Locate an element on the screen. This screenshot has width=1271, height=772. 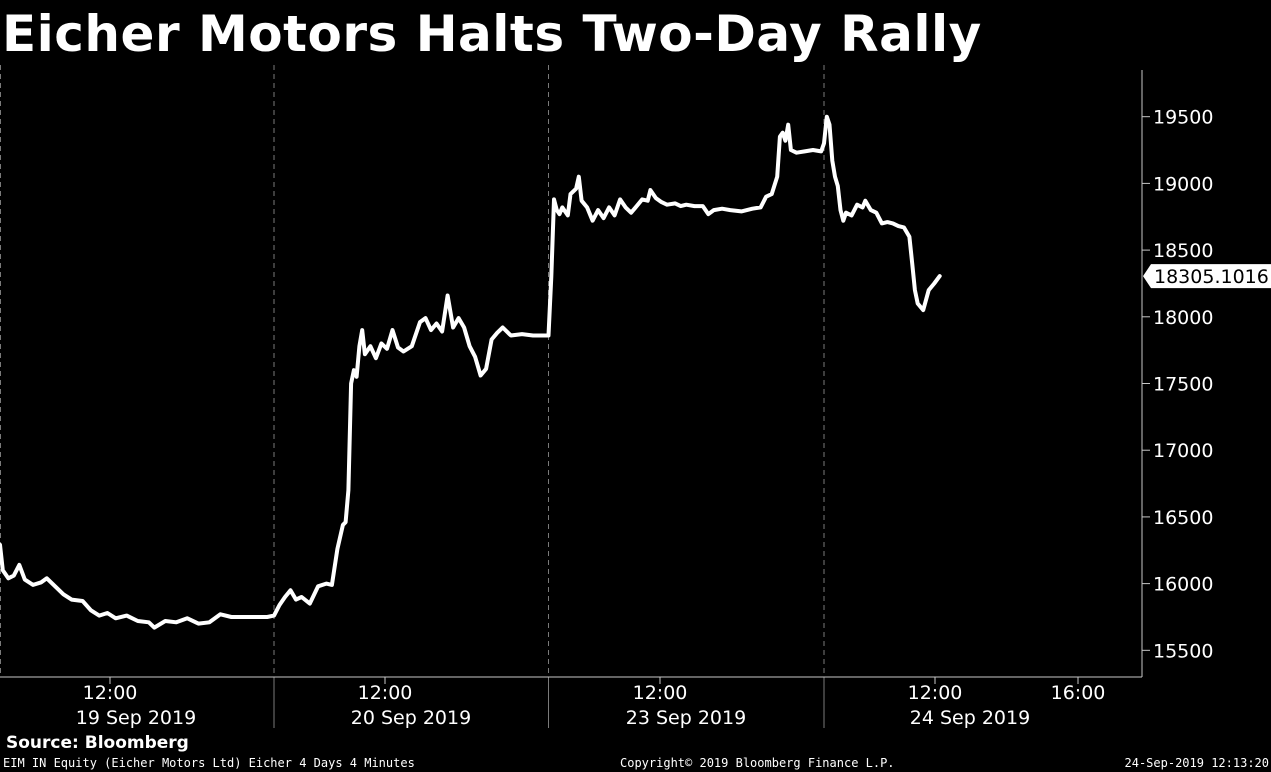
footer-copyright: Copyright© 2019 Bloomberg Finance L.P. is located at coordinates (757, 763).